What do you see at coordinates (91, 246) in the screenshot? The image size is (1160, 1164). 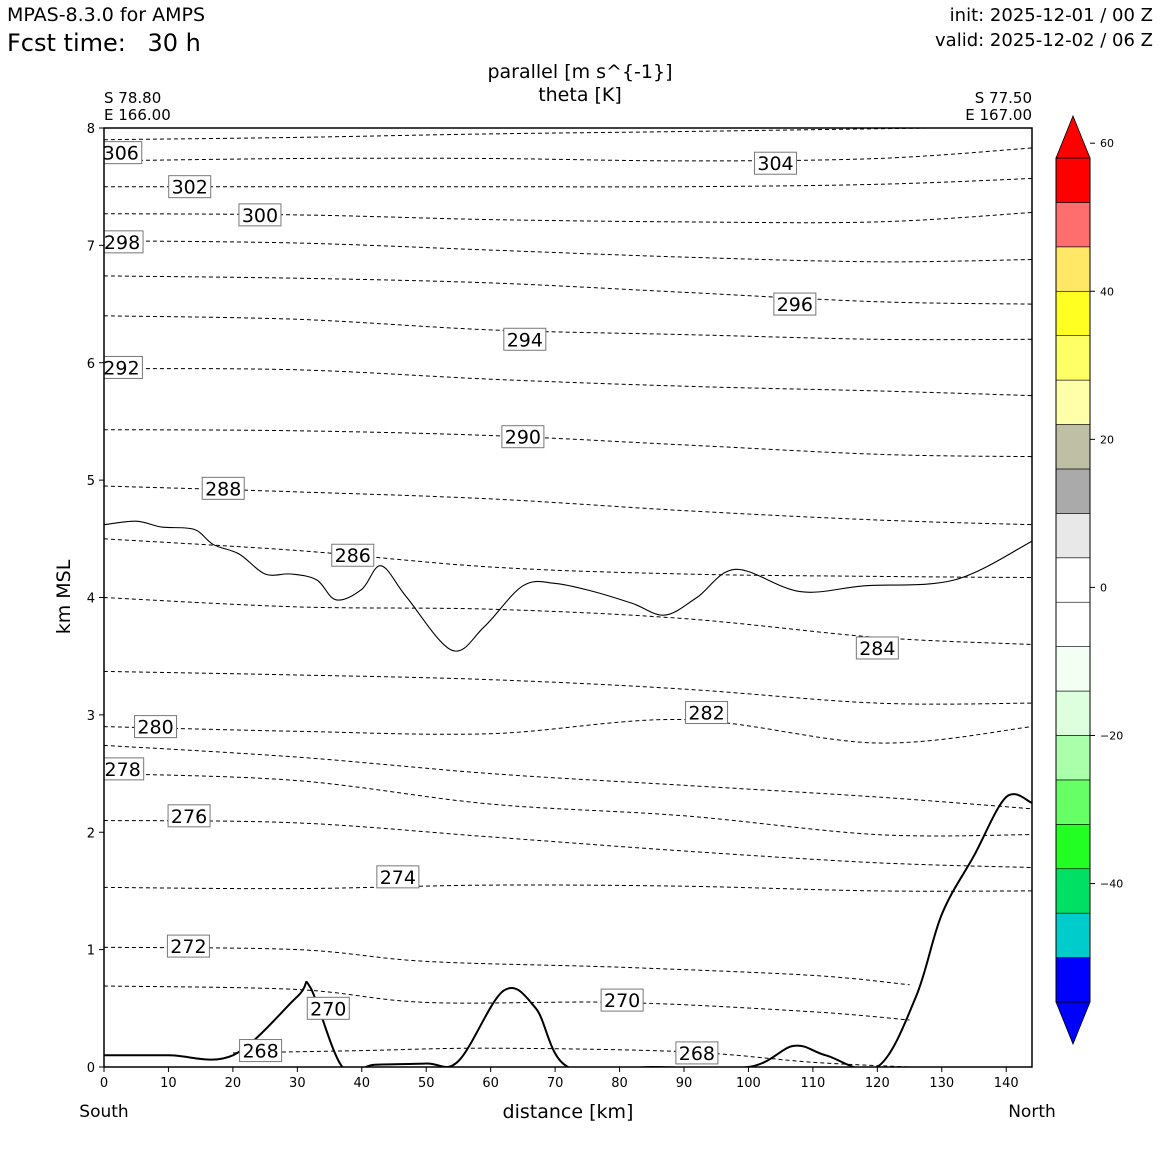 I see `y-tick-label: 7` at bounding box center [91, 246].